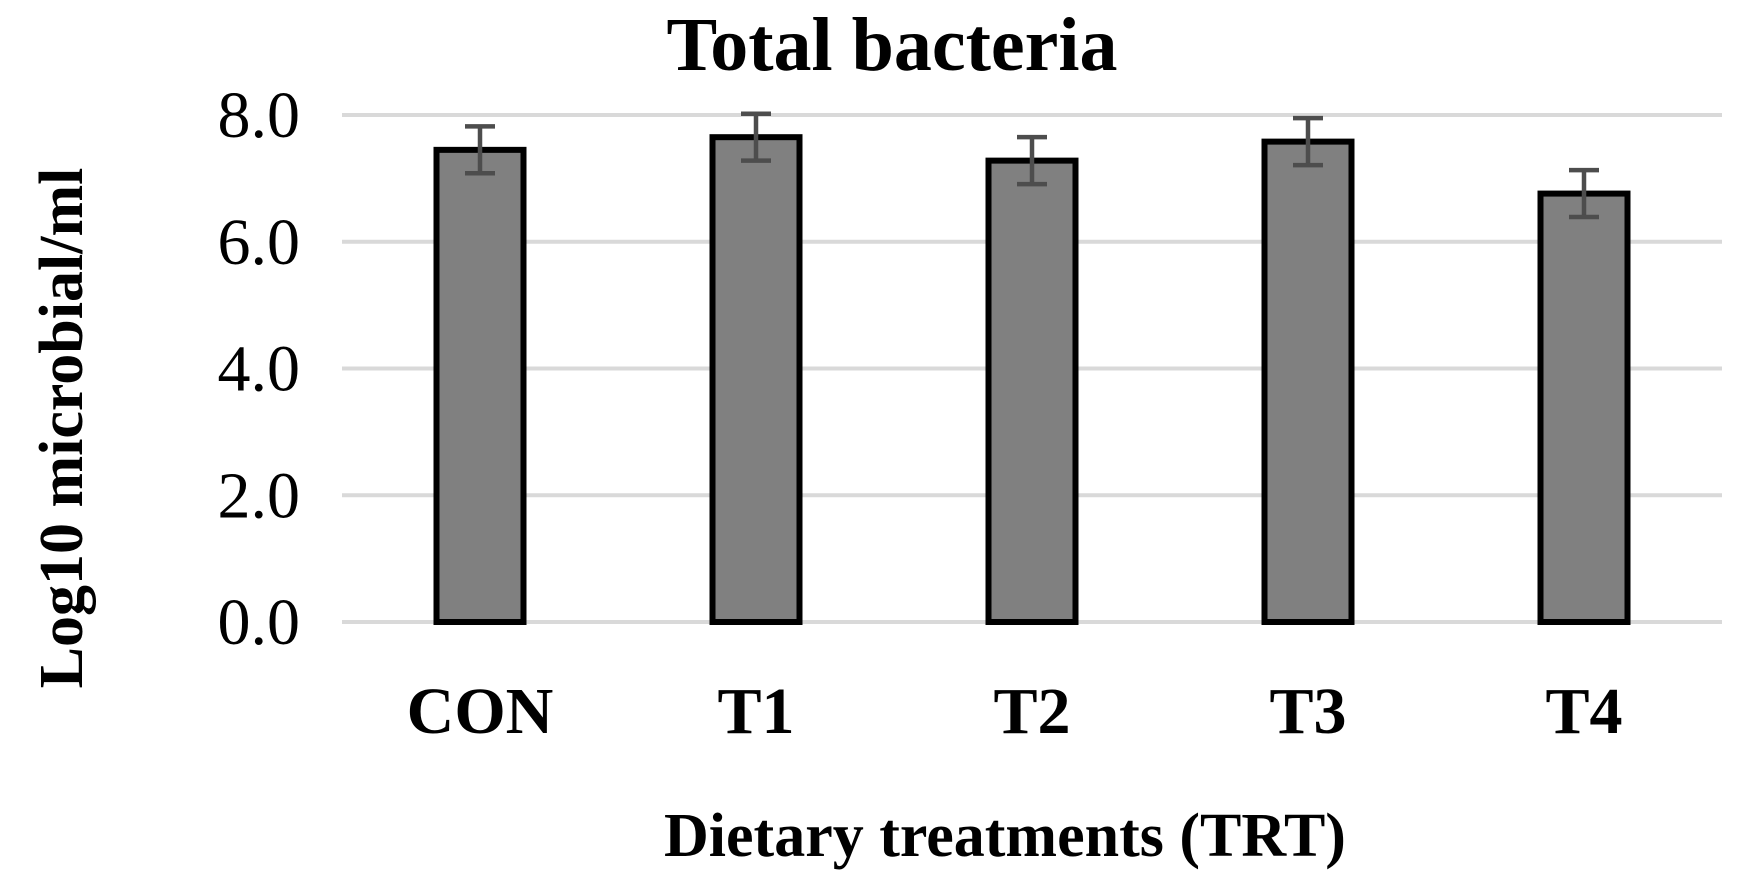  What do you see at coordinates (1308, 381) in the screenshot?
I see `bar-t3` at bounding box center [1308, 381].